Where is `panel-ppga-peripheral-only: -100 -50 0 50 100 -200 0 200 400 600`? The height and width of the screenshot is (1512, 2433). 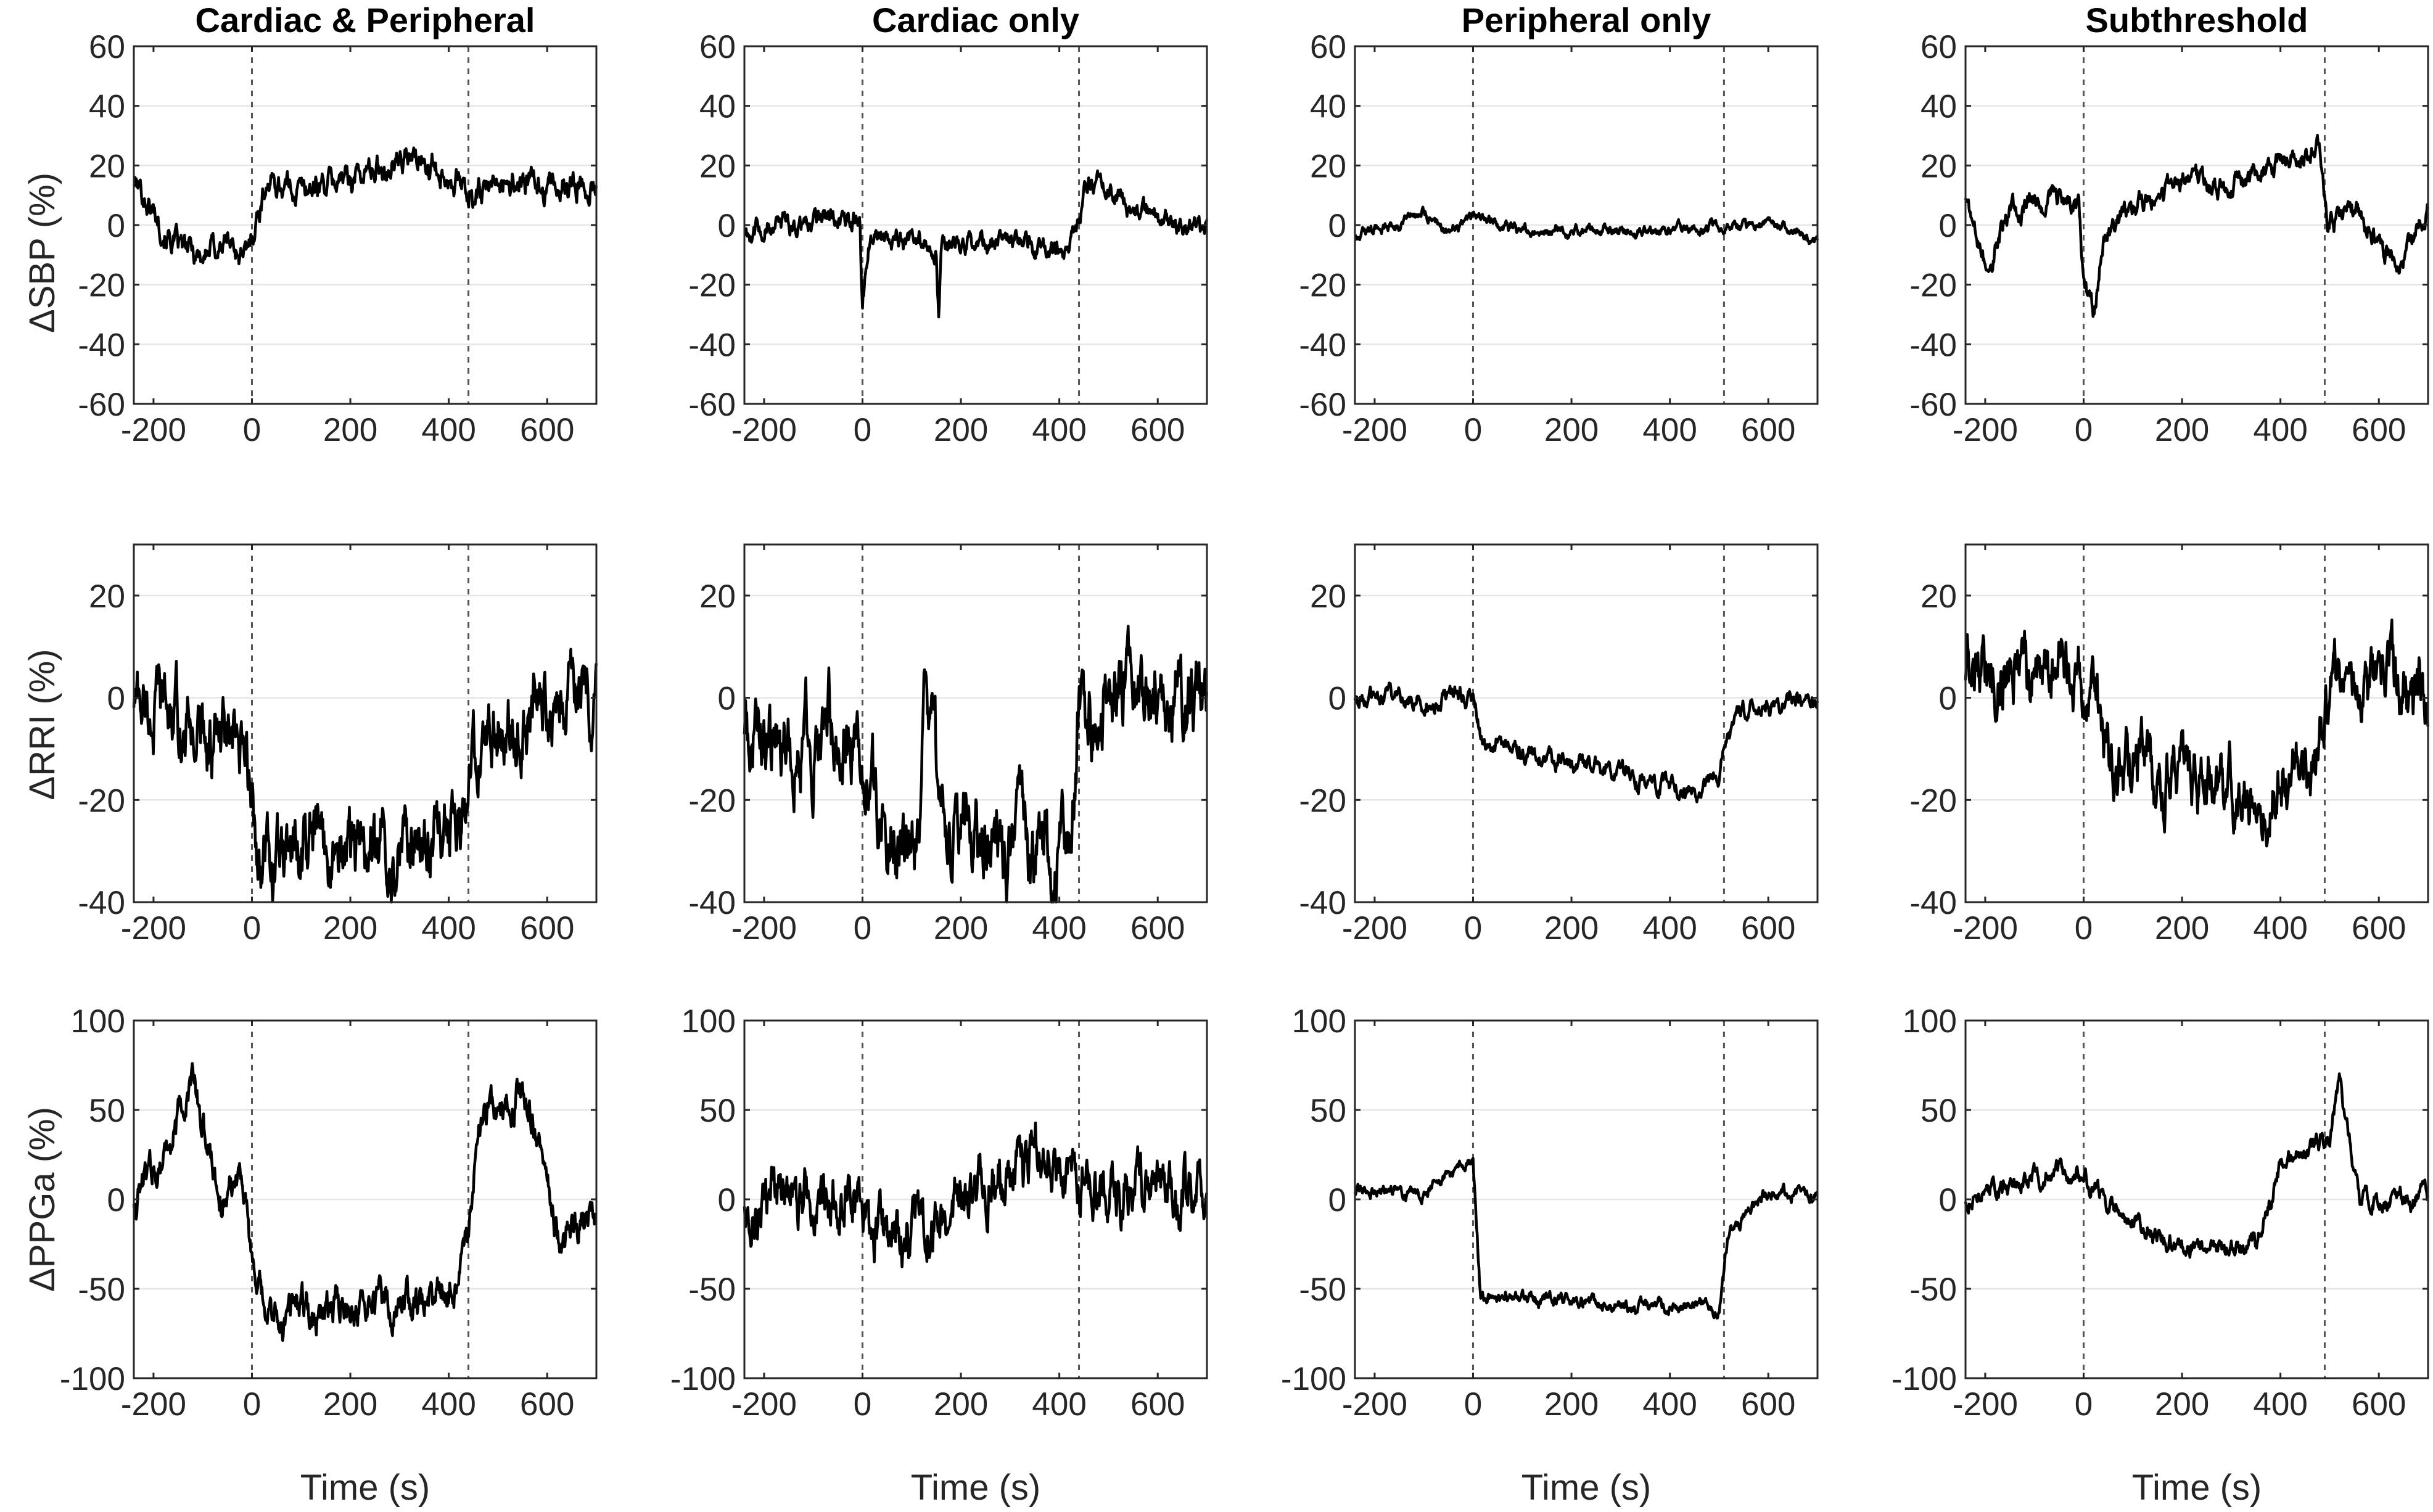
panel-ppga-peripheral-only: -100 -50 0 50 100 -200 0 200 400 600 is located at coordinates (1550, 1213).